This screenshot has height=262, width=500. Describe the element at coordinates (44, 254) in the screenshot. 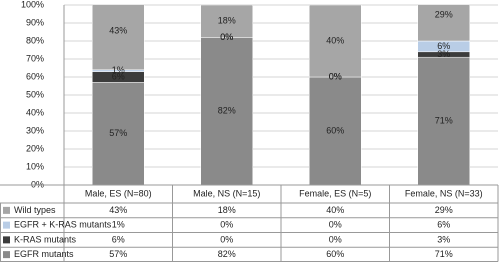

I see `legend-label: EGFR mutants` at that location.